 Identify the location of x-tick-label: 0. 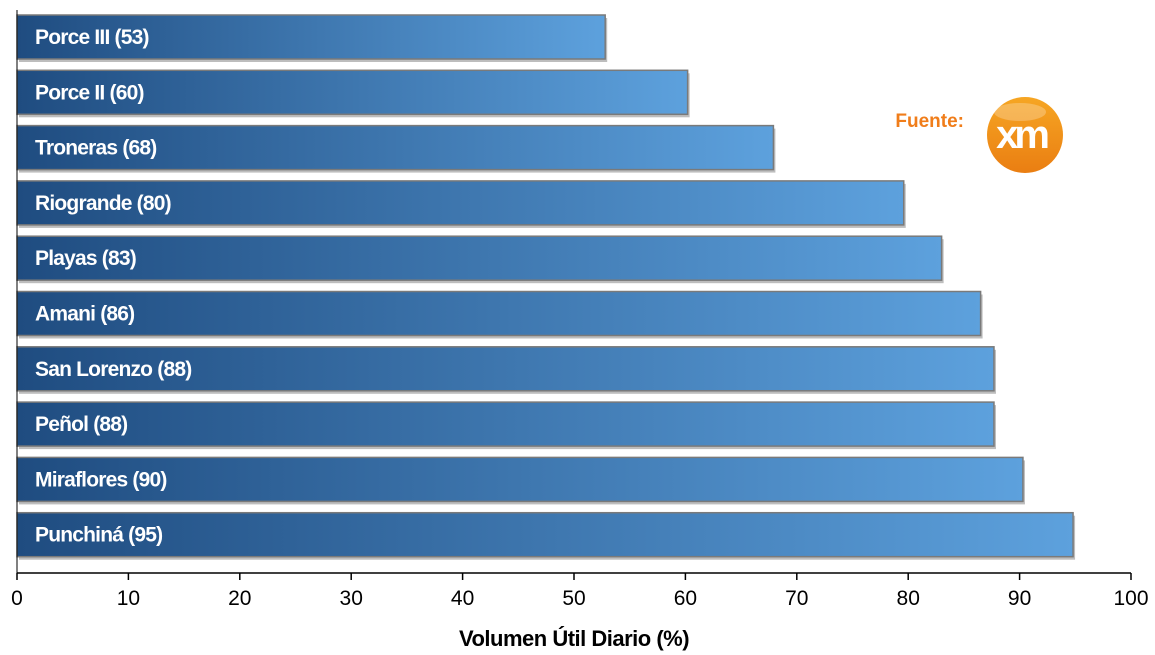
(17, 598).